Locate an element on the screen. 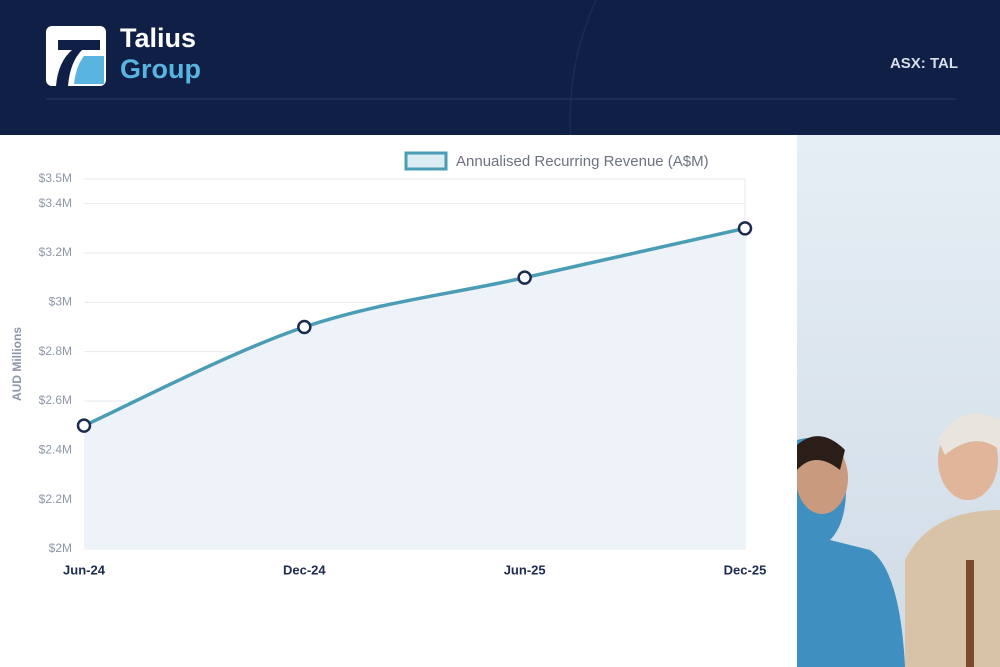 This screenshot has height=667, width=1000. legend-swatch is located at coordinates (426, 161).